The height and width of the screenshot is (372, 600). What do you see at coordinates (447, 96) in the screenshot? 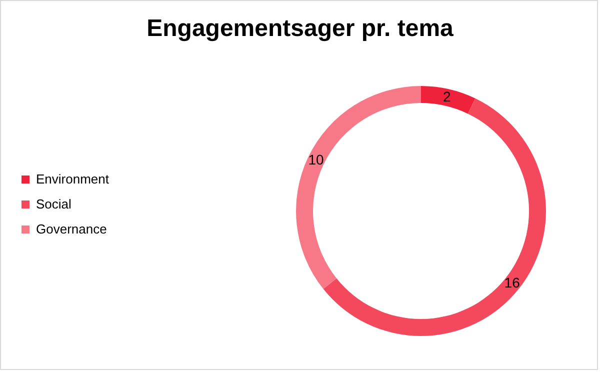
I see `data-label: 2` at bounding box center [447, 96].